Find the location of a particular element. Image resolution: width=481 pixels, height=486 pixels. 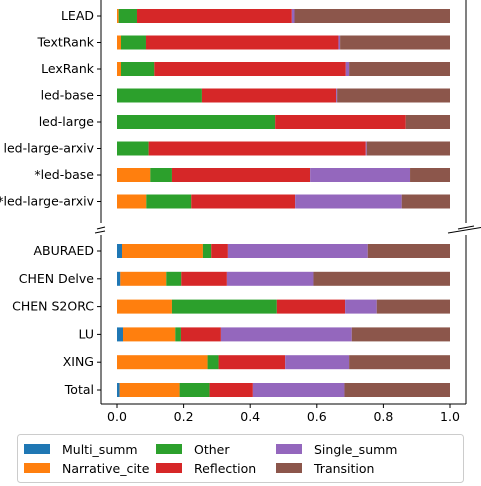

legend-label: Multi_summ is located at coordinates (100, 449).